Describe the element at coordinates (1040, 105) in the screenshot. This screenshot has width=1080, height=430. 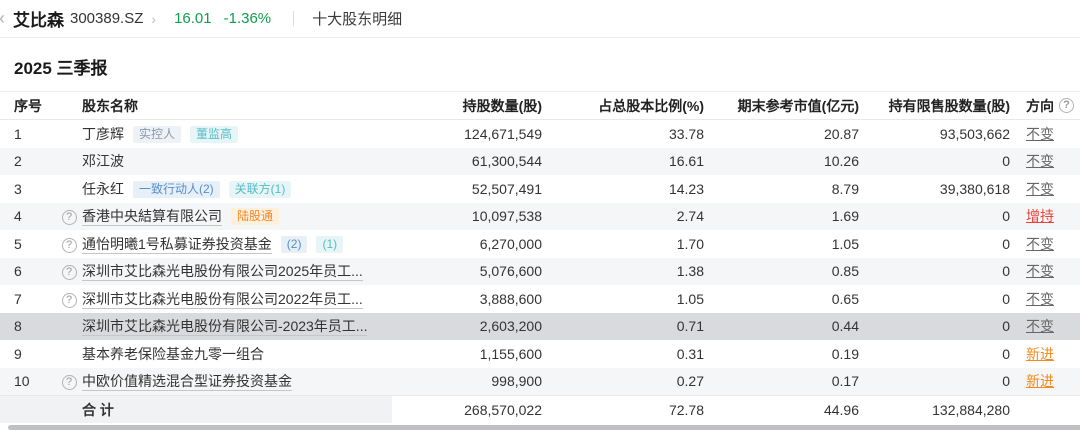
I see `header-direction: 方向` at that location.